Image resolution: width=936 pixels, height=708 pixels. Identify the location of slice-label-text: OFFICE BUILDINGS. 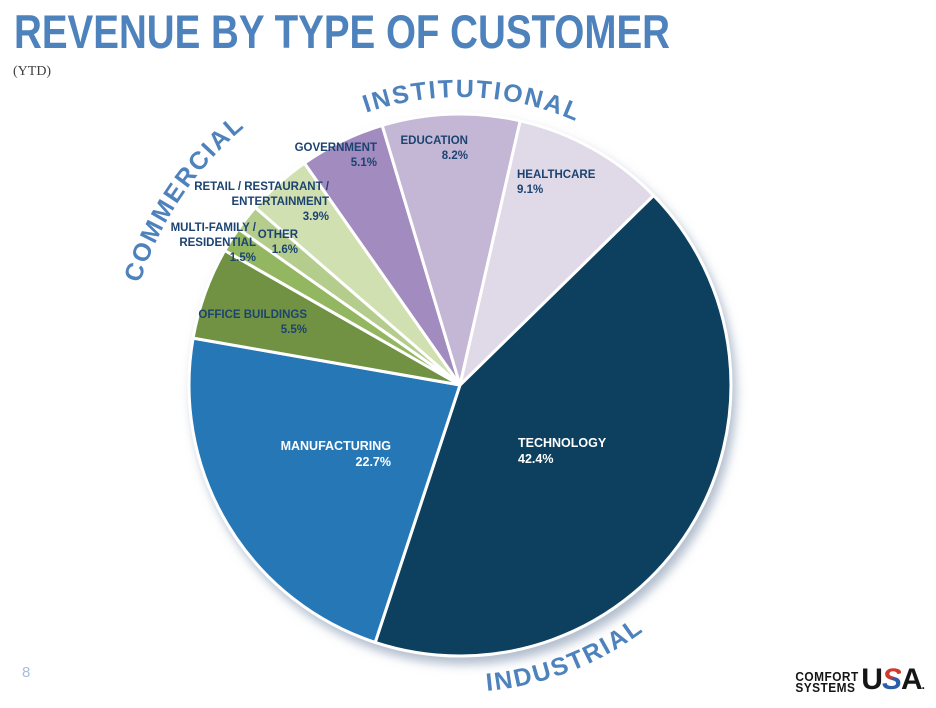
(252, 315).